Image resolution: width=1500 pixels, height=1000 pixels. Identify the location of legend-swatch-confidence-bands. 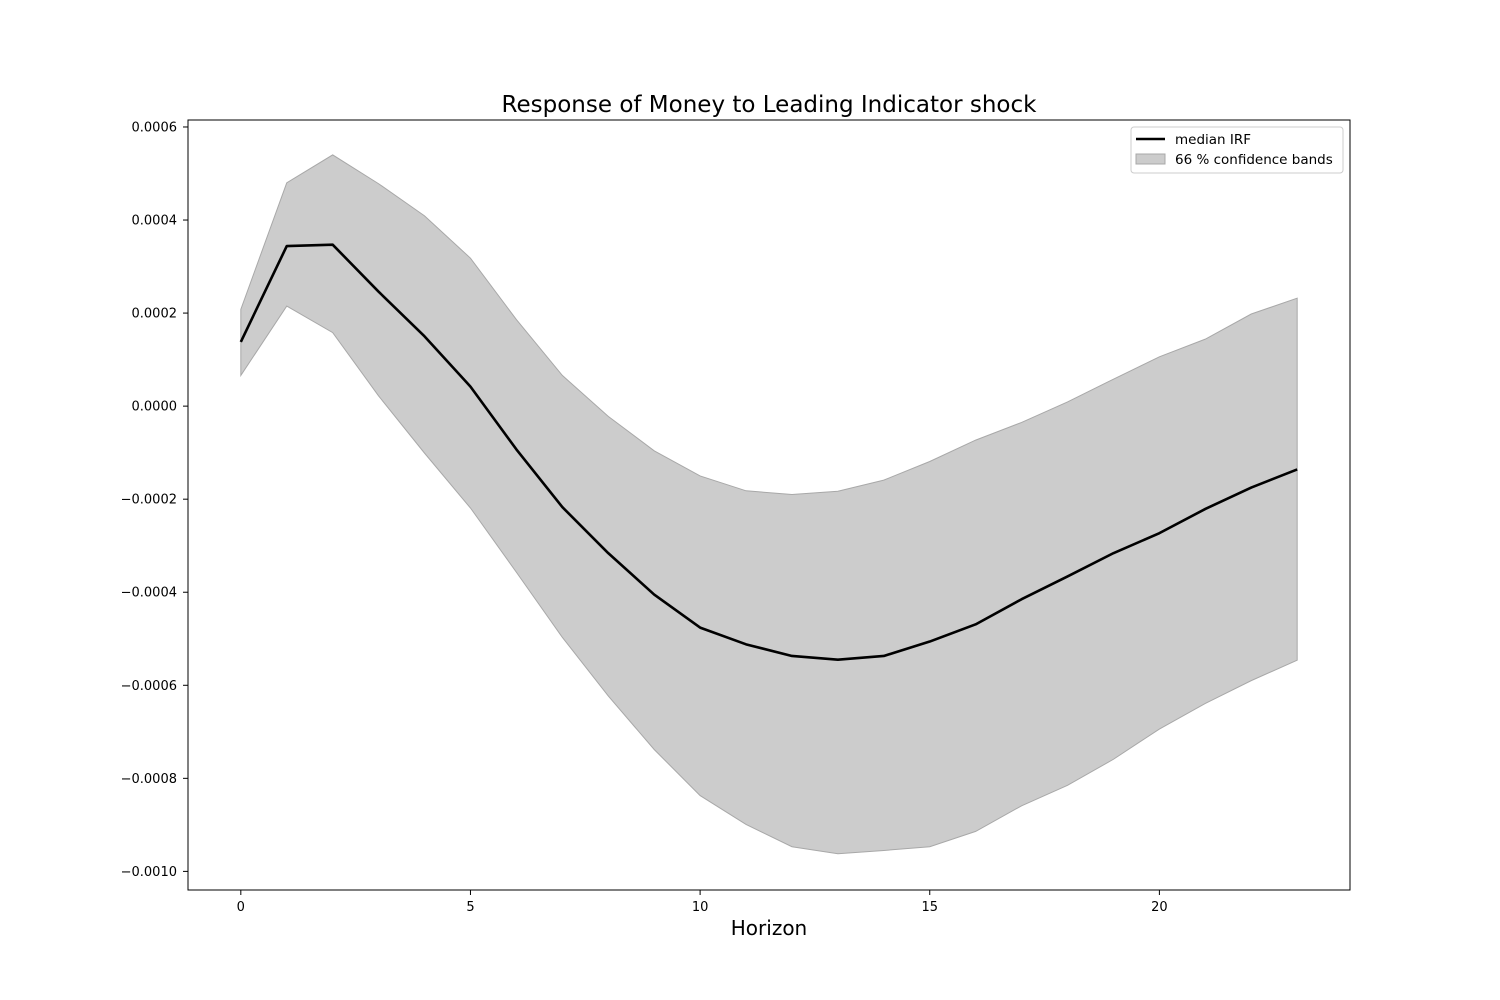
(1150, 159).